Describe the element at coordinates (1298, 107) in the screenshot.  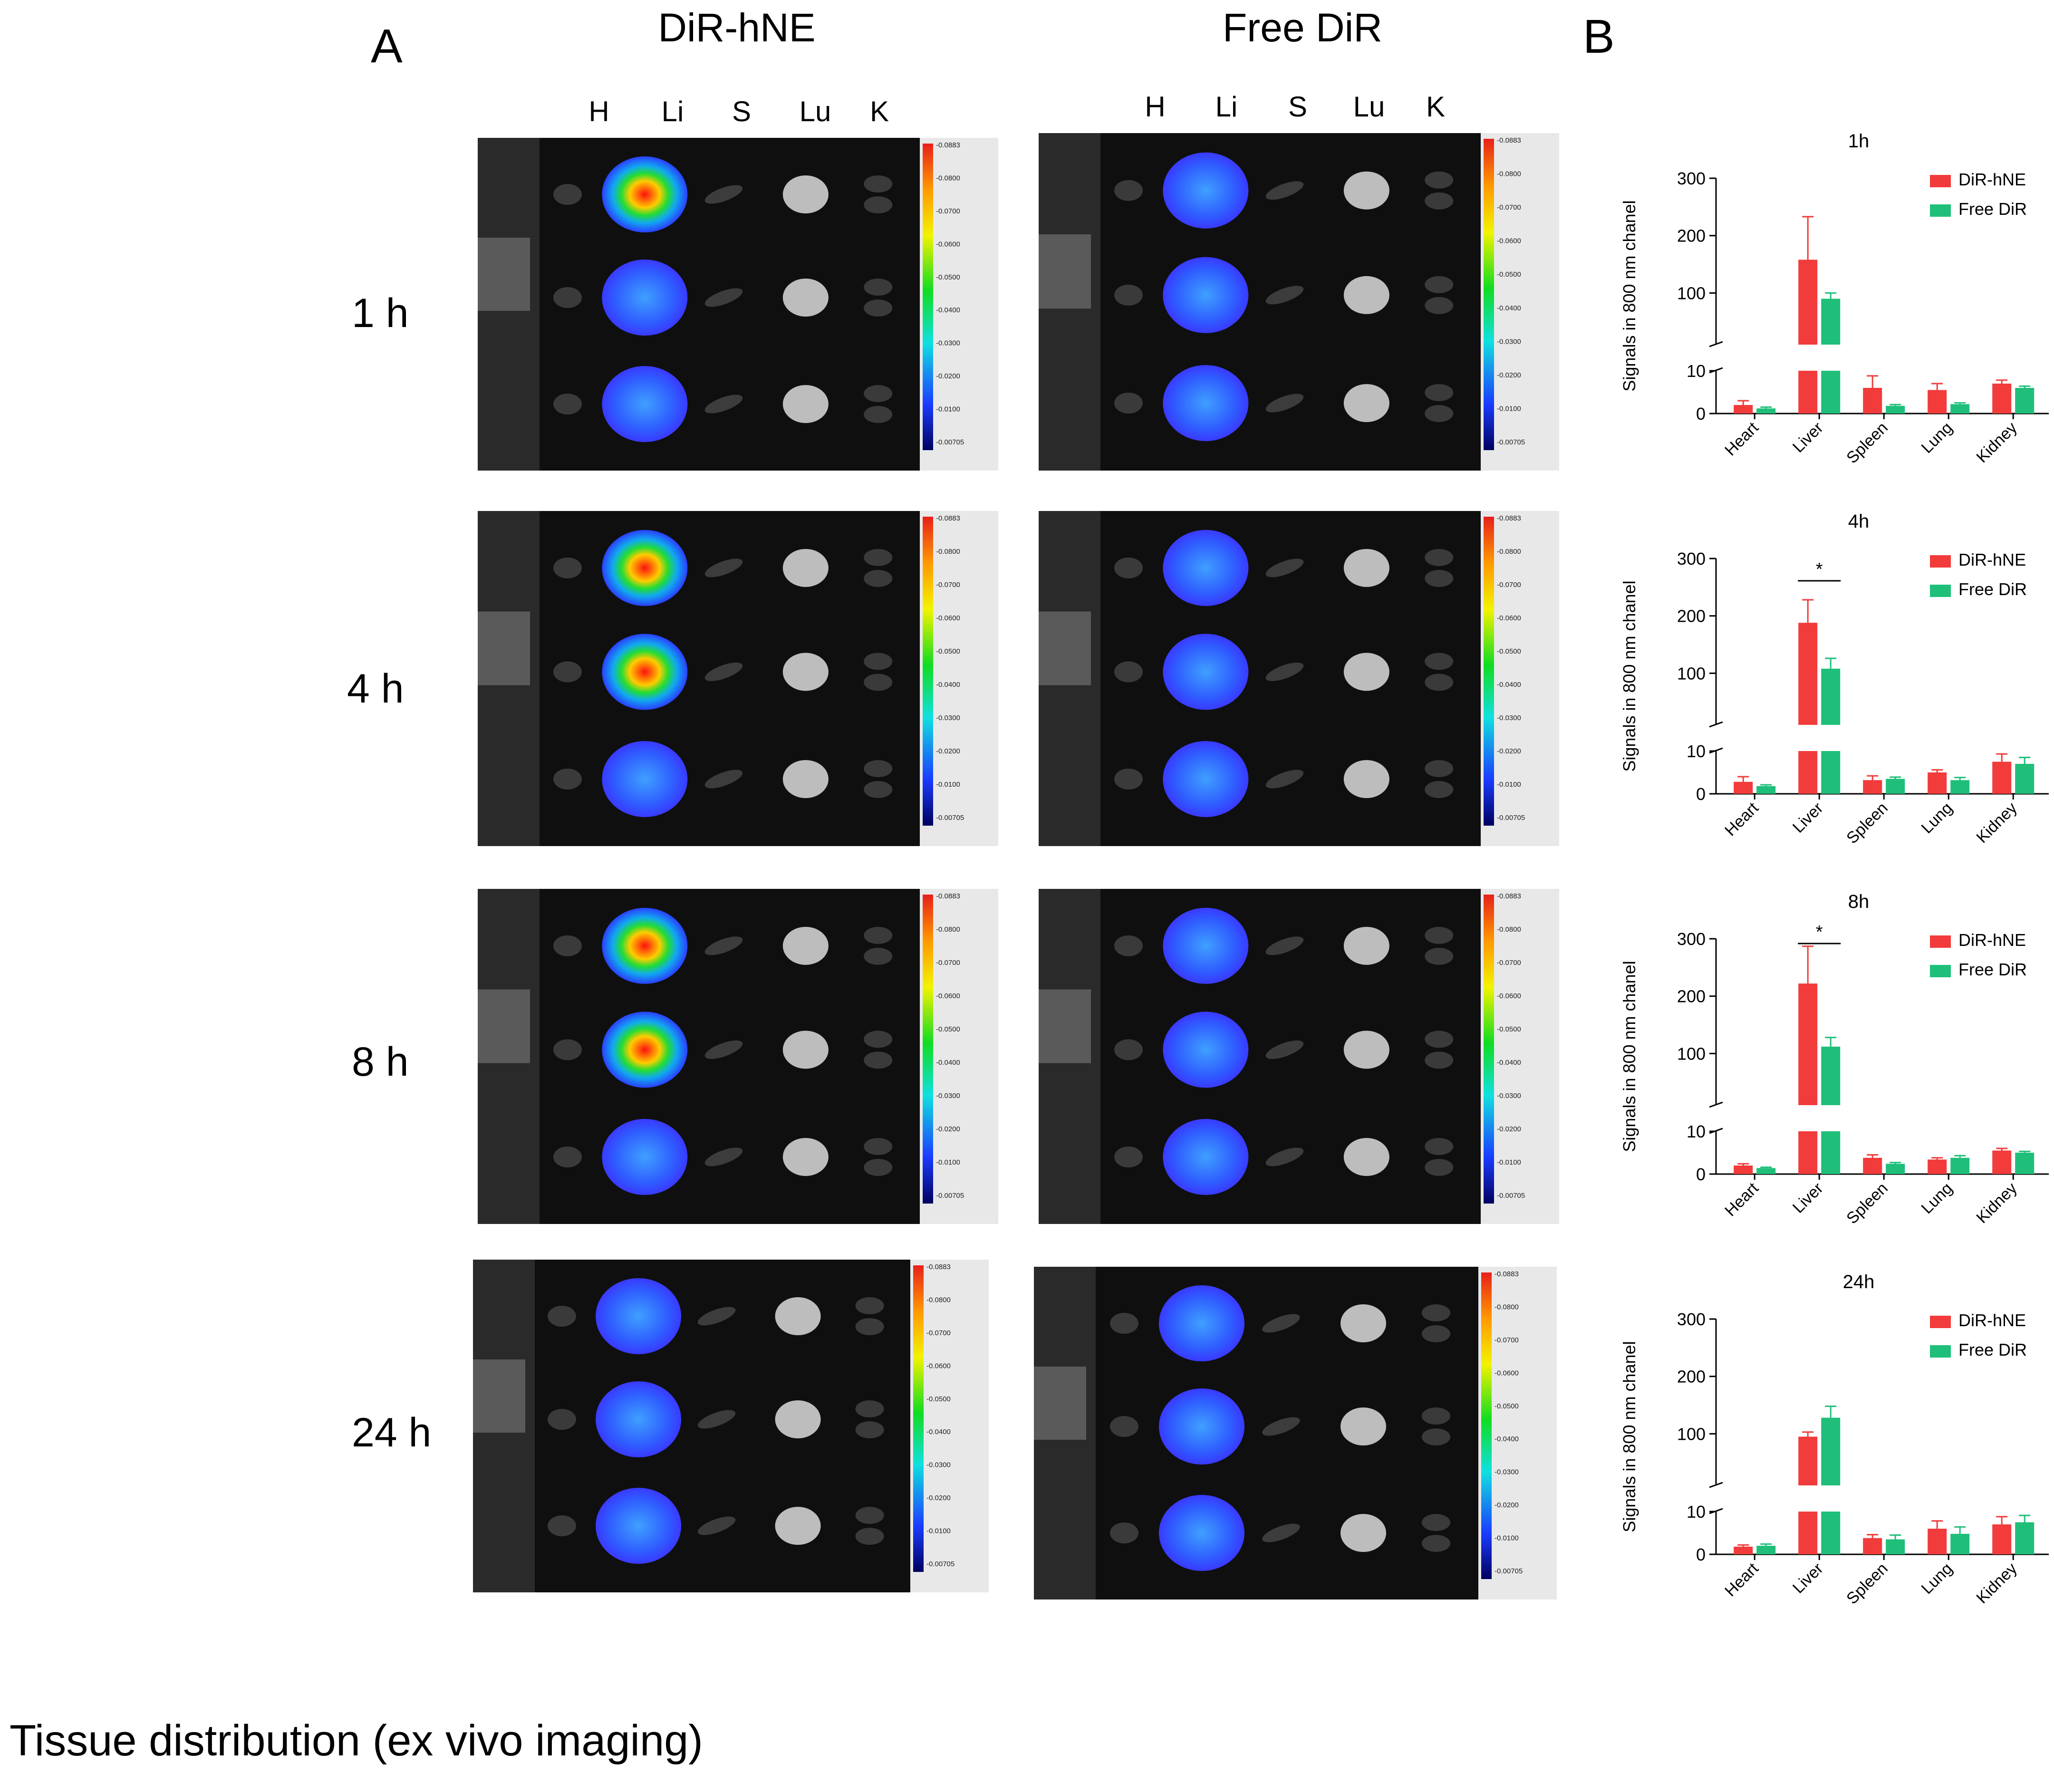
I see `organ-label-spleen: S` at that location.